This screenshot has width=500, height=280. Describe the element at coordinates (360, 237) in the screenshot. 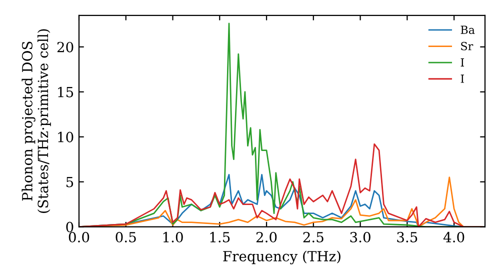

I see `x-tick-label: 3.0` at that location.